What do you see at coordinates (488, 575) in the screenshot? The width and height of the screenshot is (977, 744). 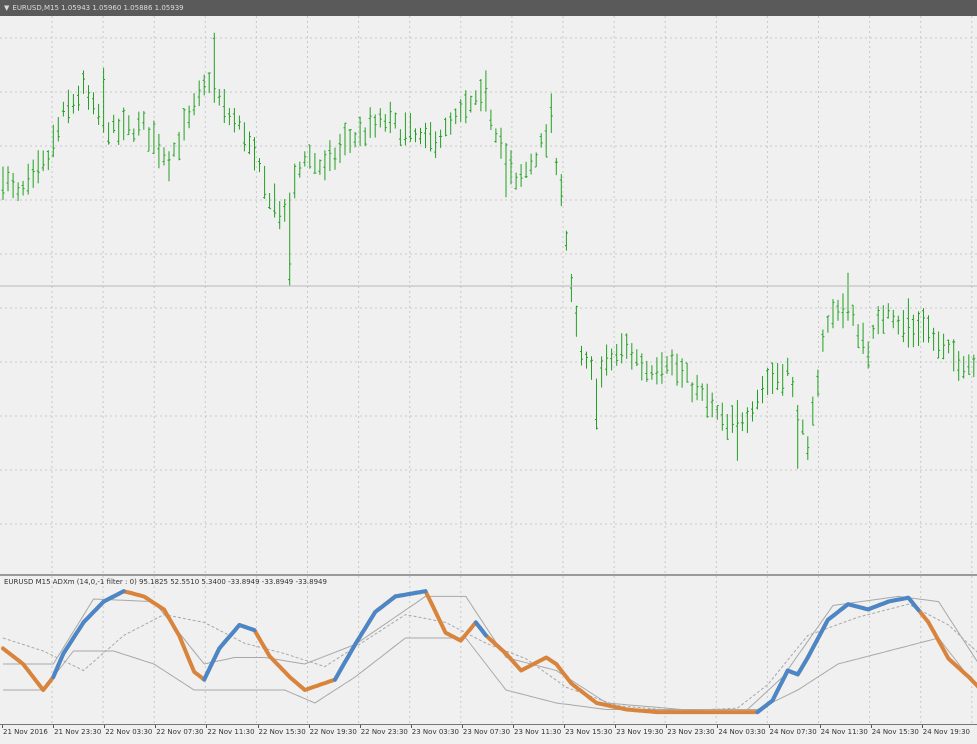 I see `subwindow-separator` at bounding box center [488, 575].